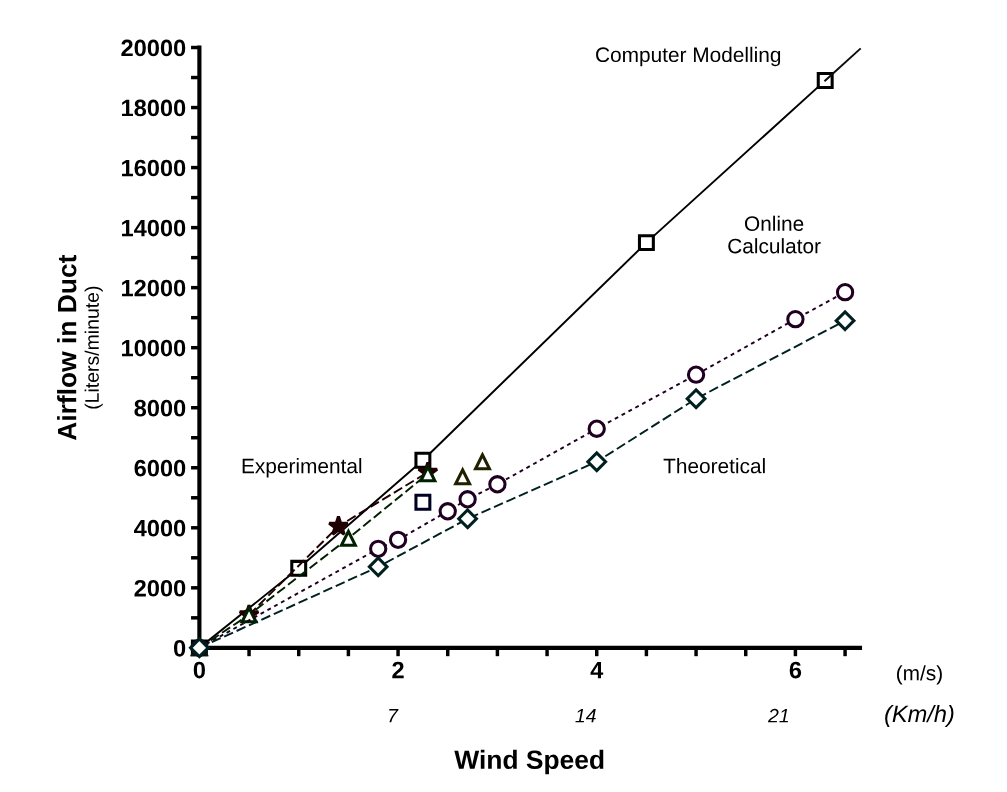  What do you see at coordinates (302, 468) in the screenshot?
I see `annotation: Experimental` at bounding box center [302, 468].